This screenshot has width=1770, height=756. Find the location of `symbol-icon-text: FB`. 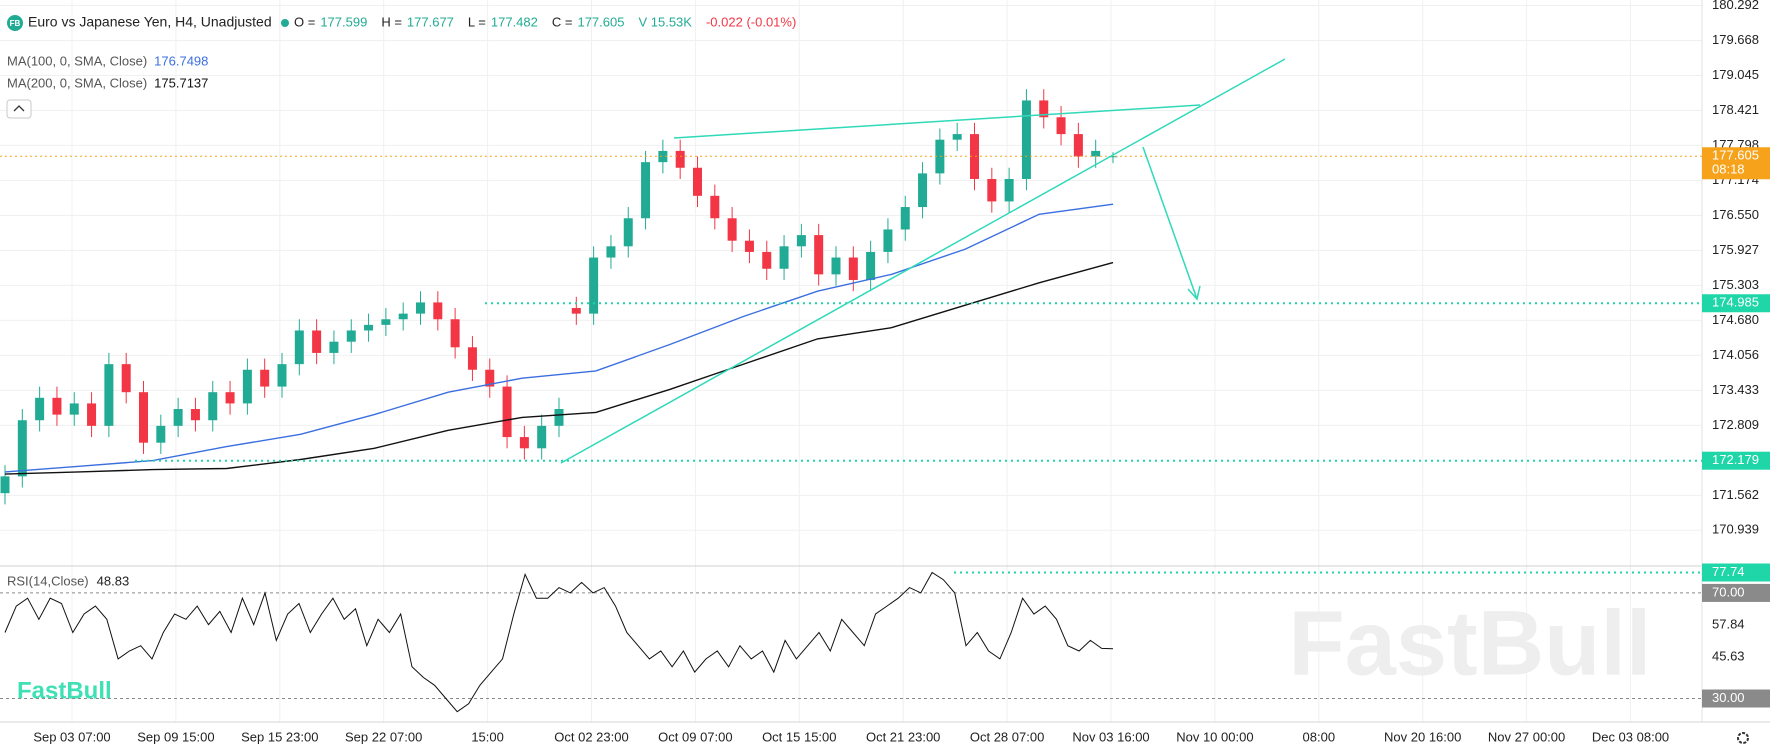

symbol-icon-text: FB is located at coordinates (15, 23).